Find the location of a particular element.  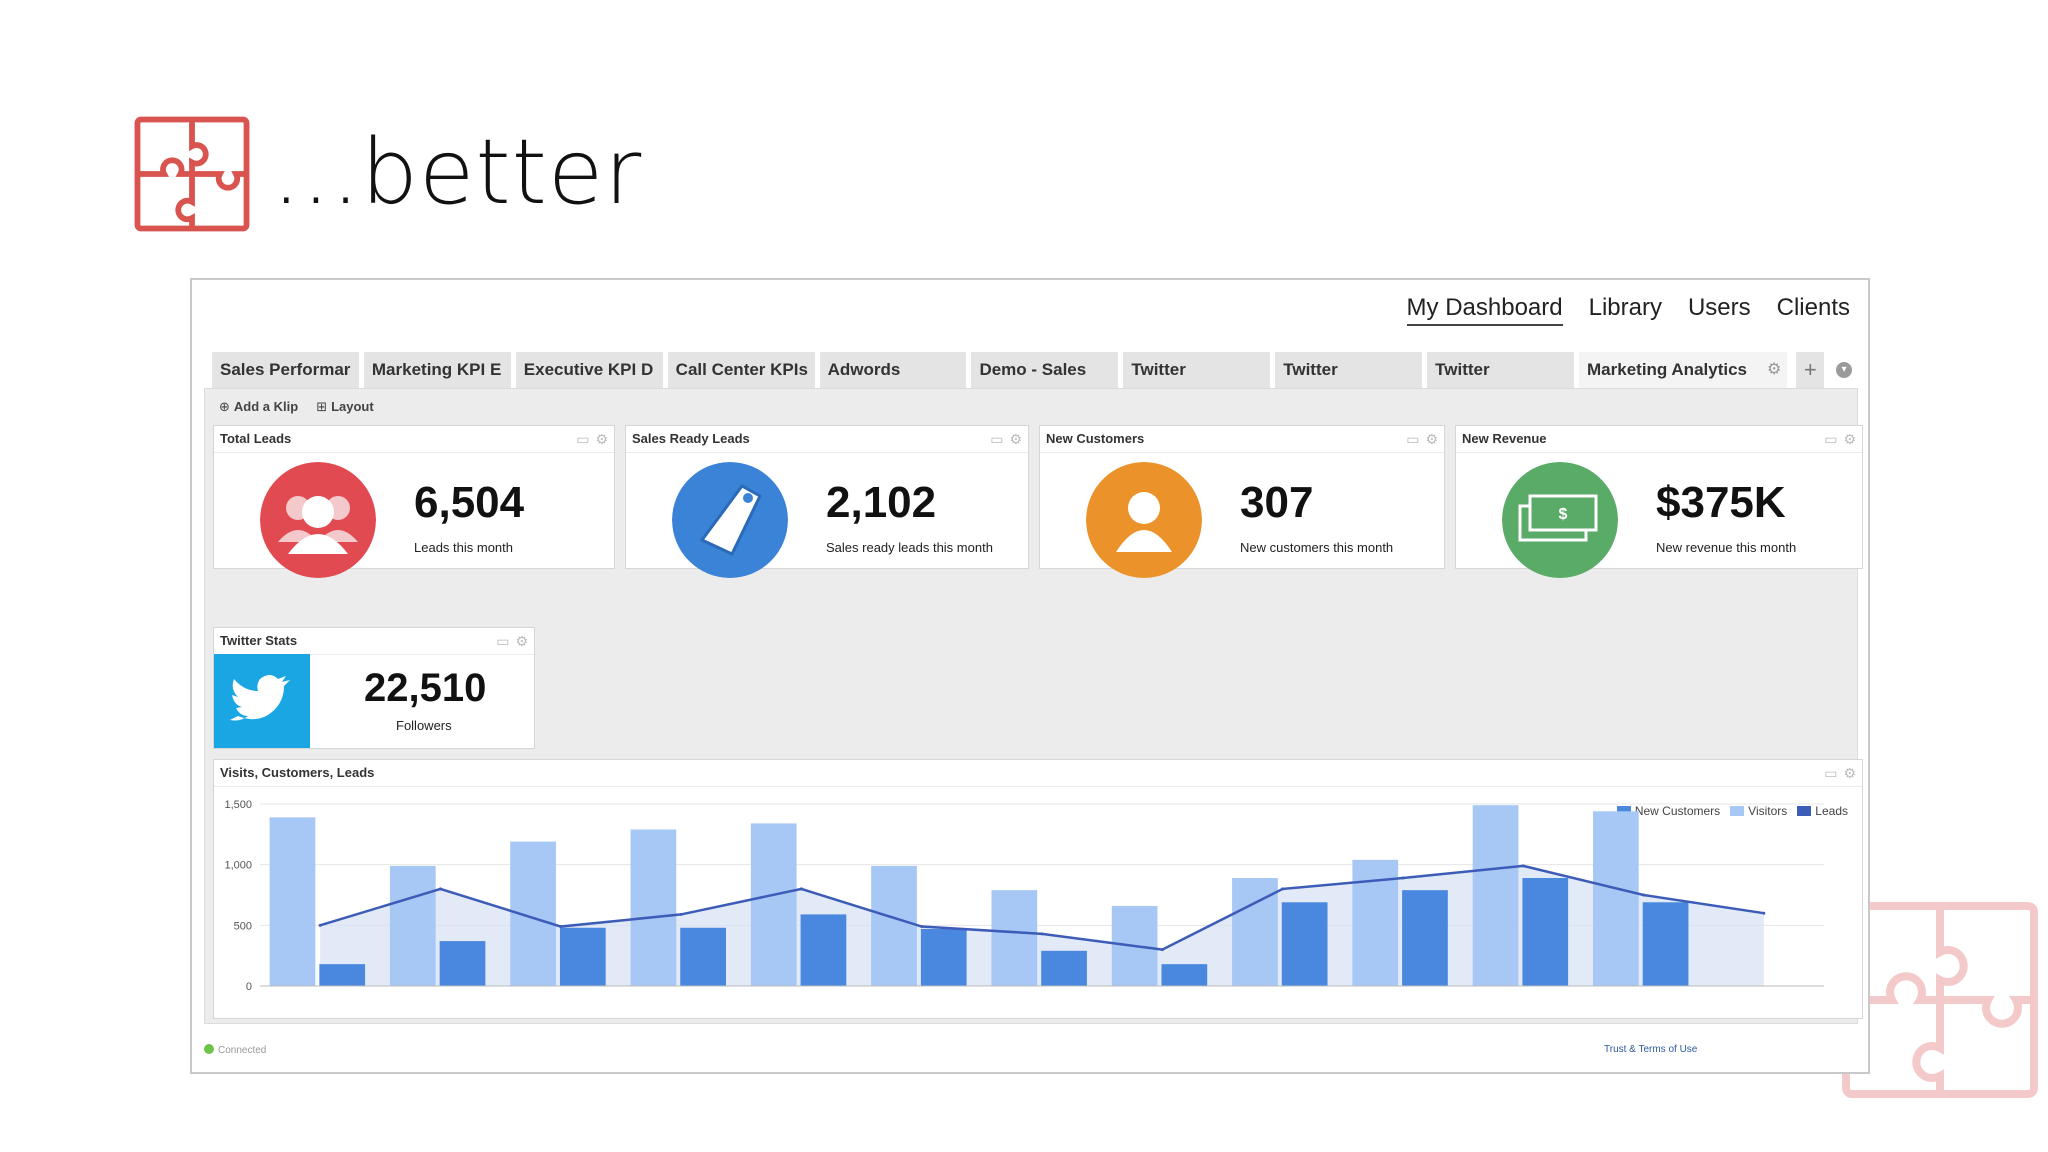

tab-adwords: Adwords is located at coordinates (893, 370).